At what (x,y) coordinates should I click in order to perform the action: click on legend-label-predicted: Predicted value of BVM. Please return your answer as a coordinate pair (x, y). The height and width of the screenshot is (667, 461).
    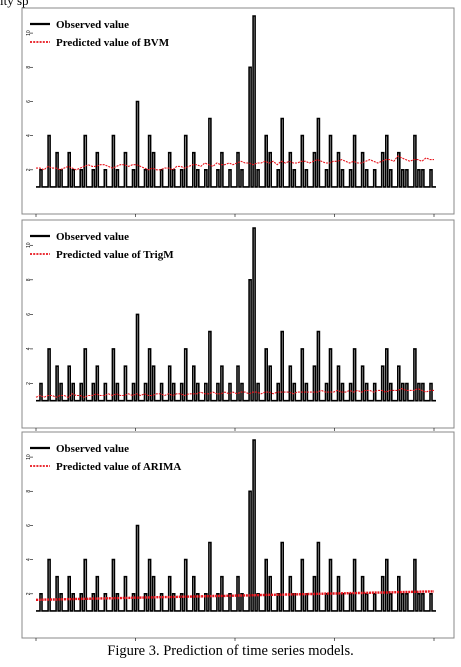
    Looking at the image, I should click on (113, 43).